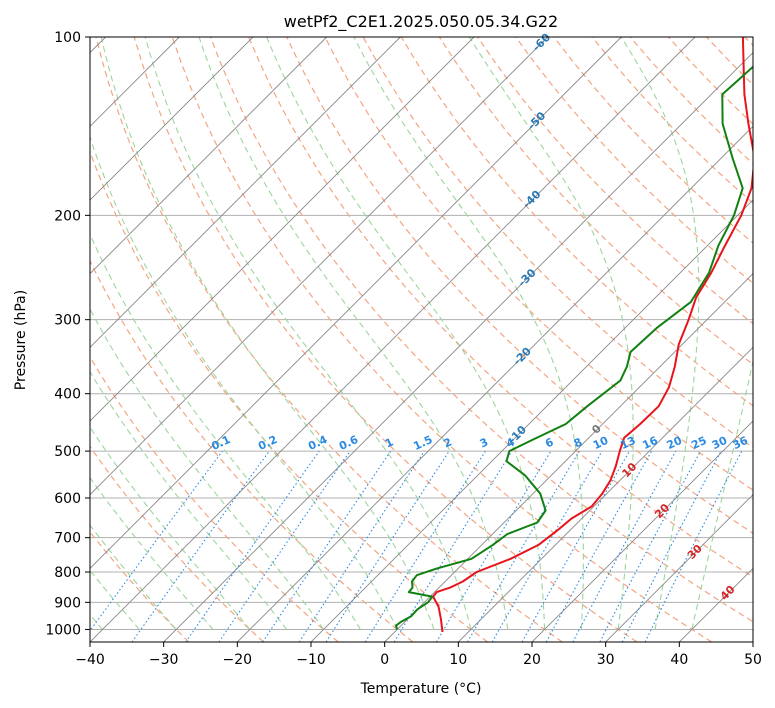 This screenshot has width=775, height=708. I want to click on mixing-ratio-label: 25, so click(698, 443).